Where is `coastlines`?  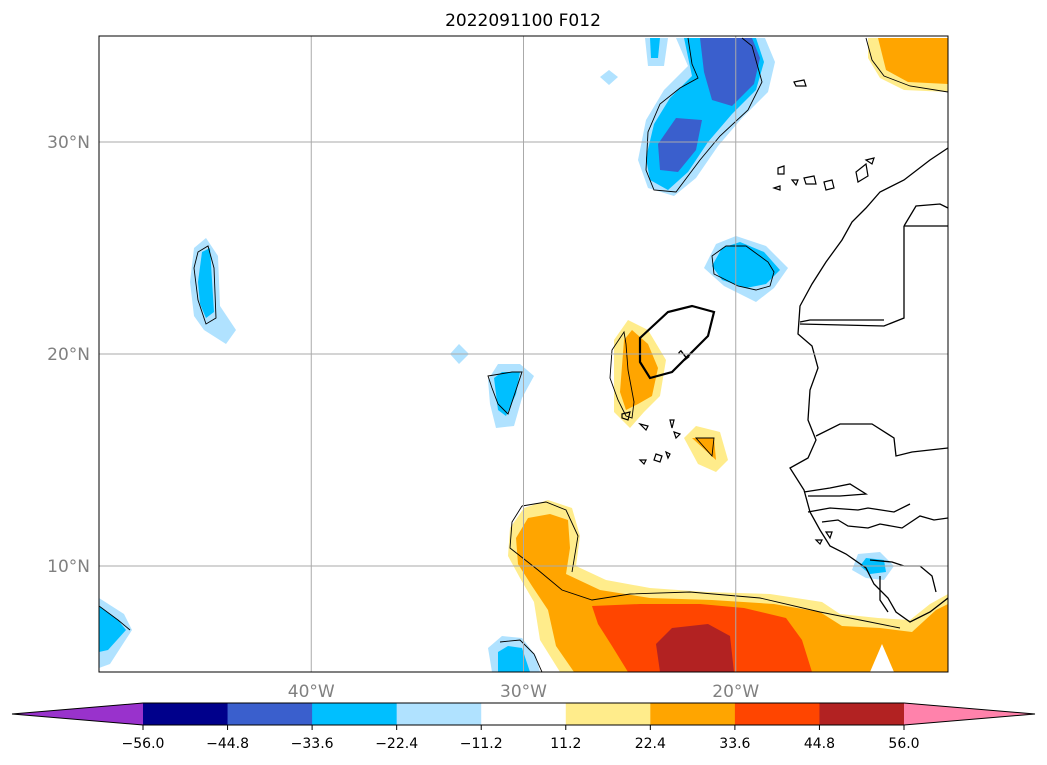 coastlines is located at coordinates (868, 385).